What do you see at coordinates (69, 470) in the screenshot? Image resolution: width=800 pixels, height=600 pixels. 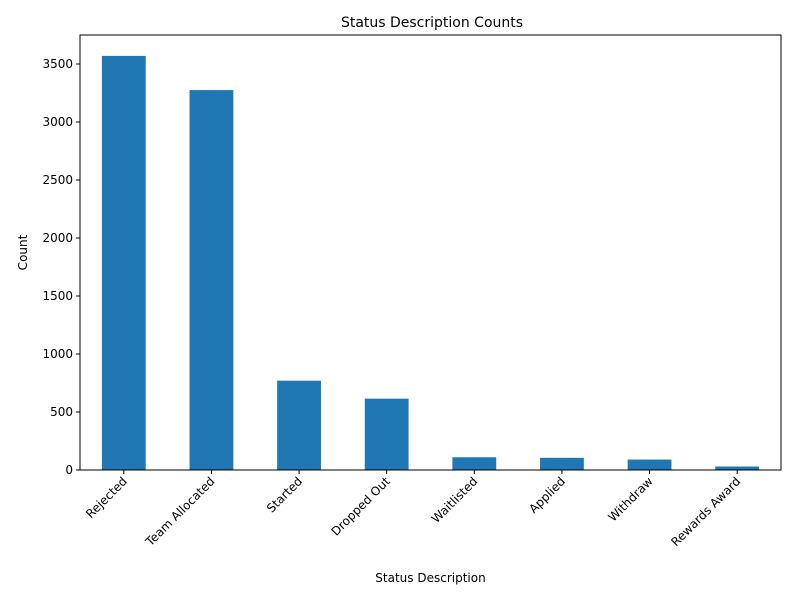 I see `y-tick-label: 0` at bounding box center [69, 470].